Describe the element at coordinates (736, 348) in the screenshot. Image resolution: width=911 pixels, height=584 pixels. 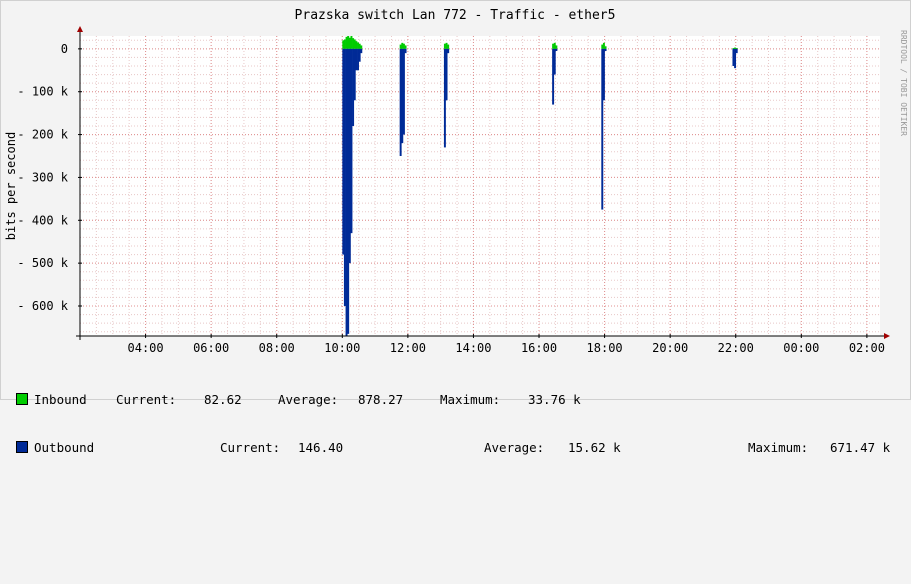
I see `x-tick-label: 22:00` at that location.